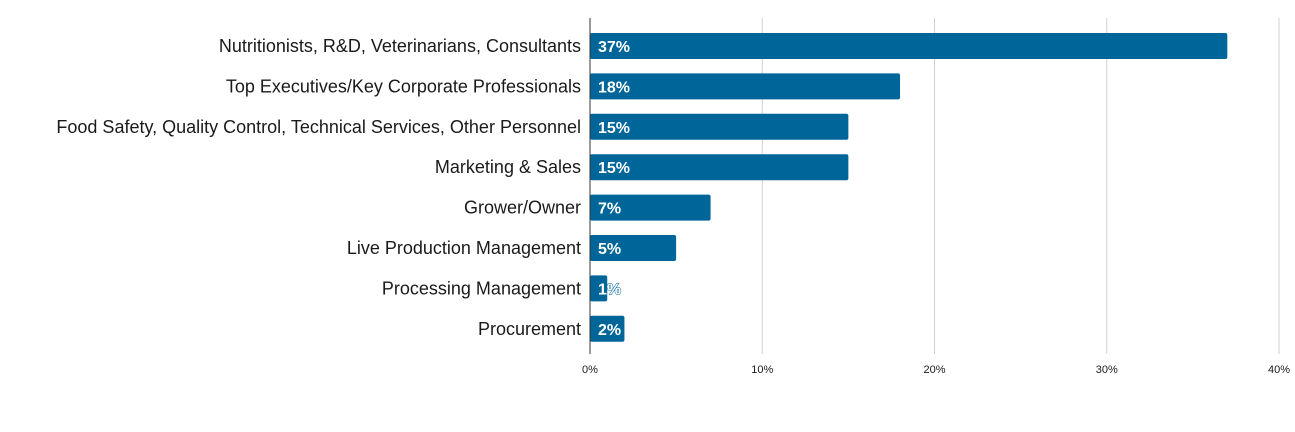 The width and height of the screenshot is (1295, 432). Describe the element at coordinates (522, 208) in the screenshot. I see `category-label: Grower/Owner` at that location.